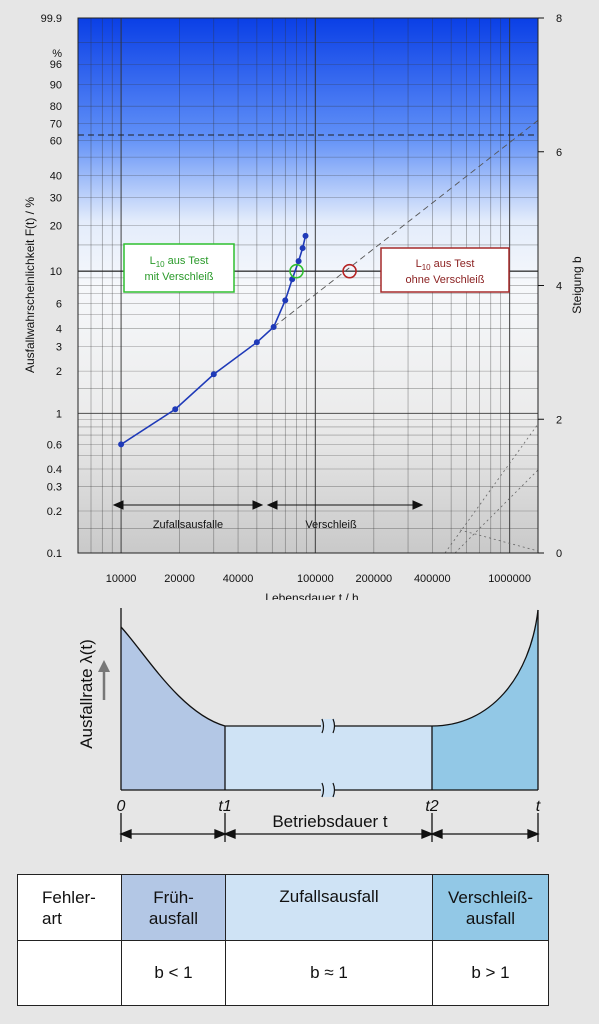 This screenshot has width=599, height=1024. I want to click on b-early-cell: b < 1, so click(173, 973).